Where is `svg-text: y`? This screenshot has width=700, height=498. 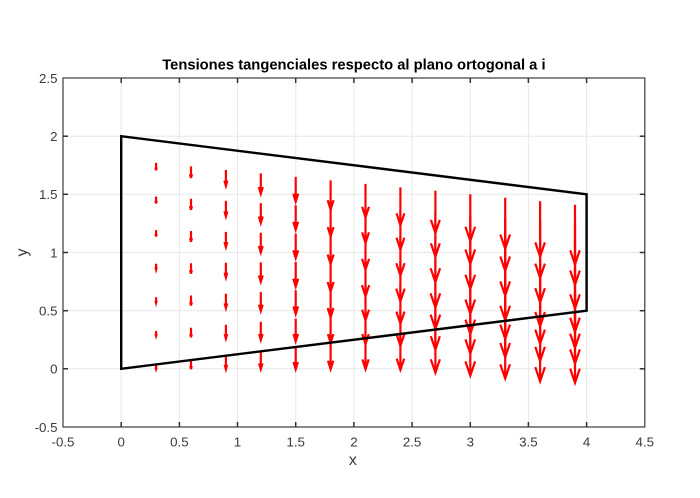 svg-text: y is located at coordinates (22, 253).